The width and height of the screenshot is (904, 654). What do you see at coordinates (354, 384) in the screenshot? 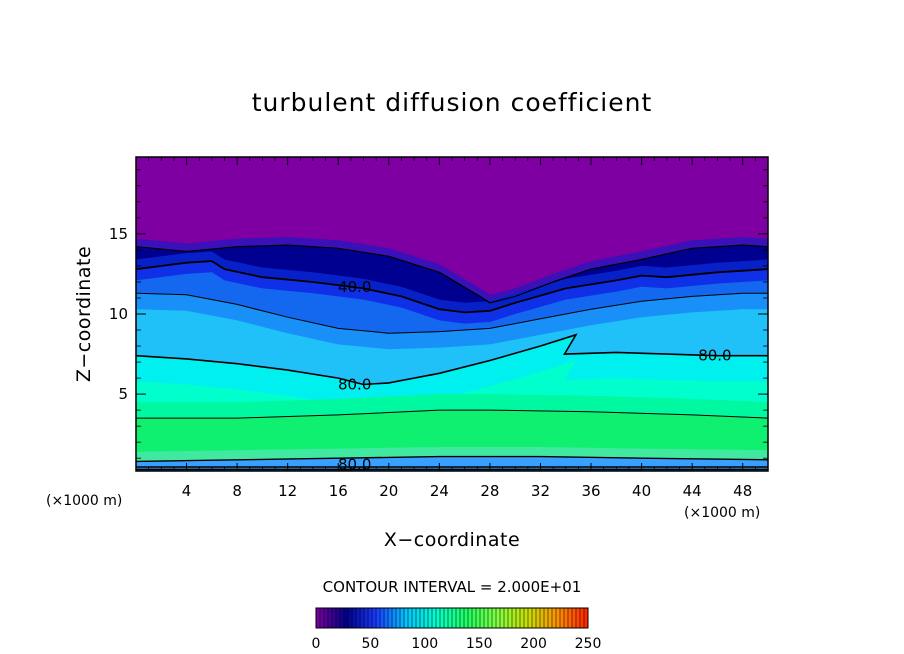
I see `contour-label-2: 80.0` at bounding box center [354, 384].